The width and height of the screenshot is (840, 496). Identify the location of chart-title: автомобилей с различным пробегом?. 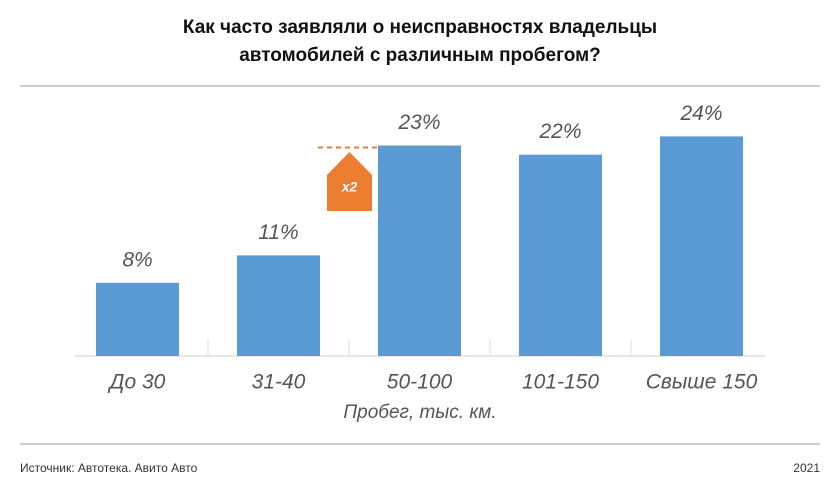
(420, 55).